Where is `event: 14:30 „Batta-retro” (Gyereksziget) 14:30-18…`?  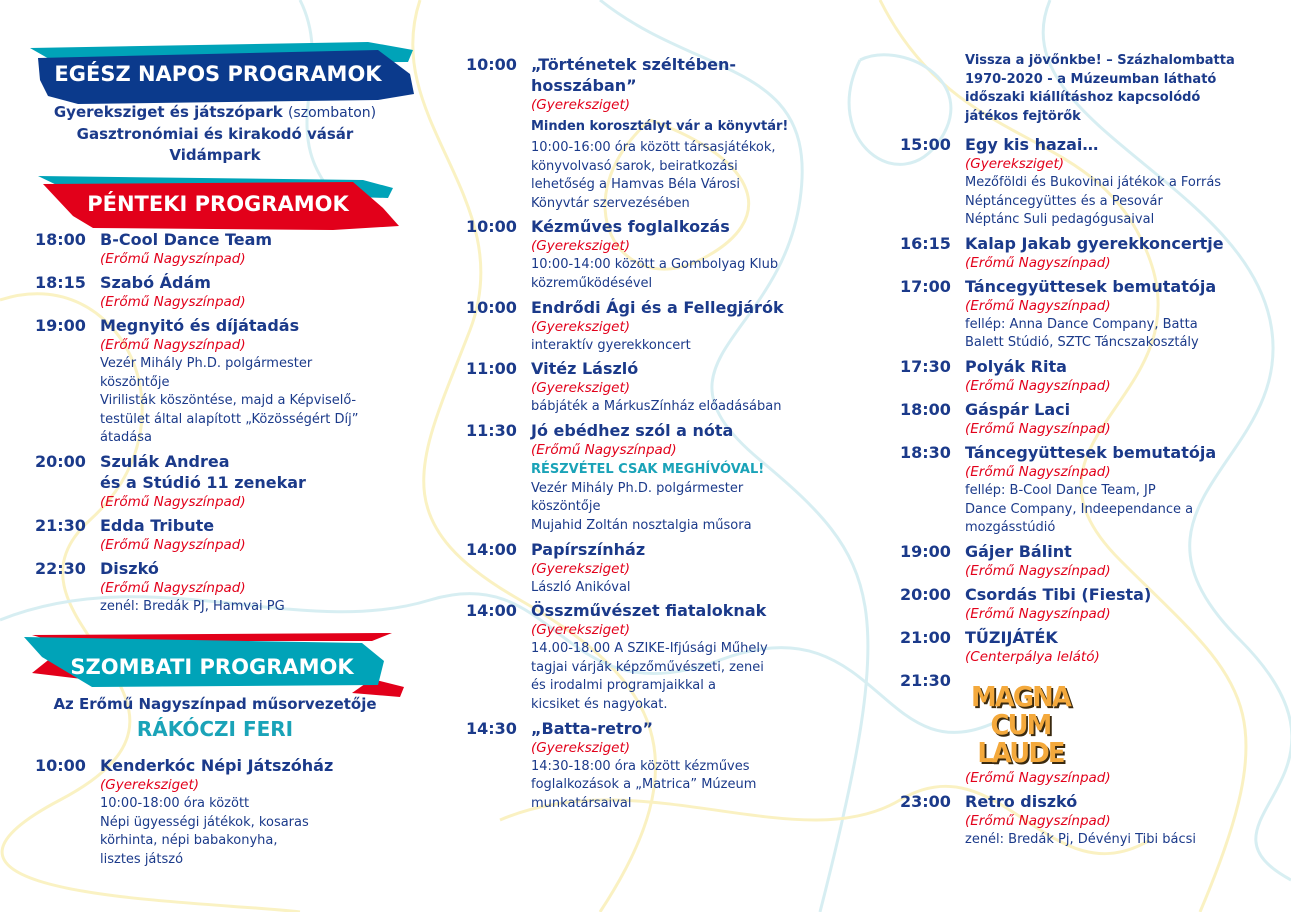
event: 14:30 „Batta-retro” (Gyereksziget) 14:30-18… is located at coordinates (666, 766).